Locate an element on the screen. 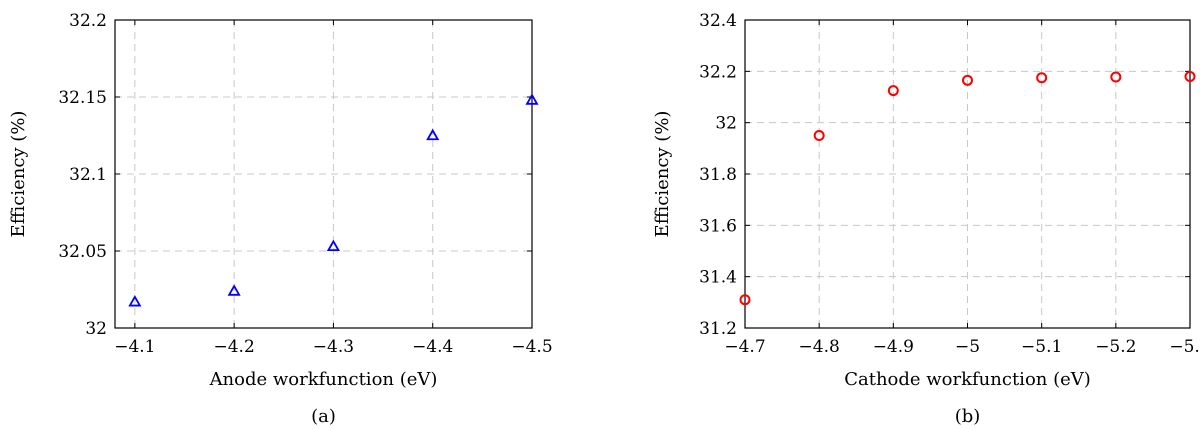 This screenshot has width=1200, height=430. x-tick-label: −4.1 is located at coordinates (134, 347).